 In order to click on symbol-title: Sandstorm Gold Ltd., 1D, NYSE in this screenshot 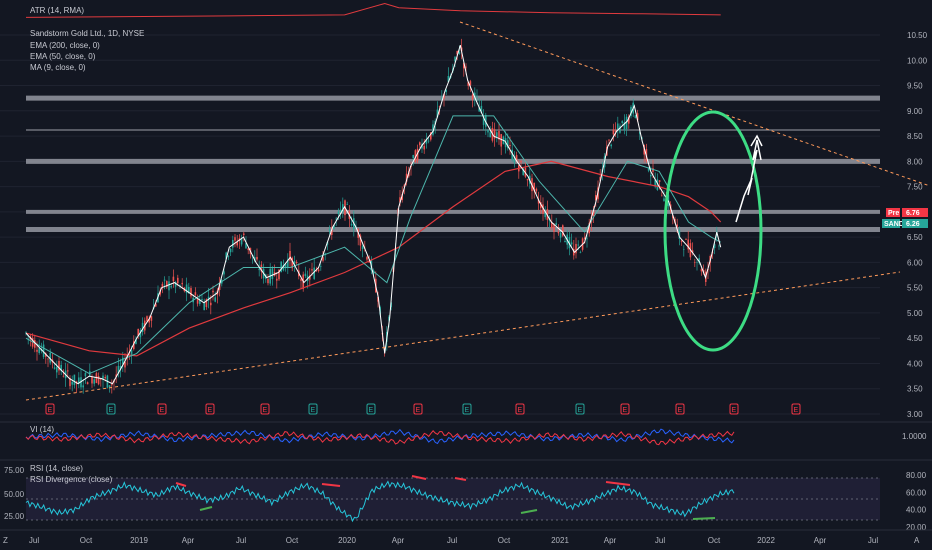, I will do `click(87, 33)`.